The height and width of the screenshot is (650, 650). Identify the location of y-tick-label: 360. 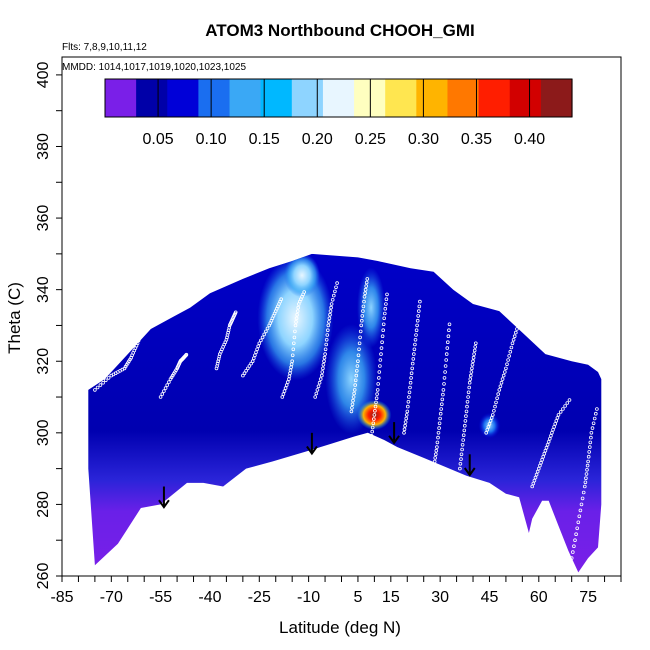
(43, 218).